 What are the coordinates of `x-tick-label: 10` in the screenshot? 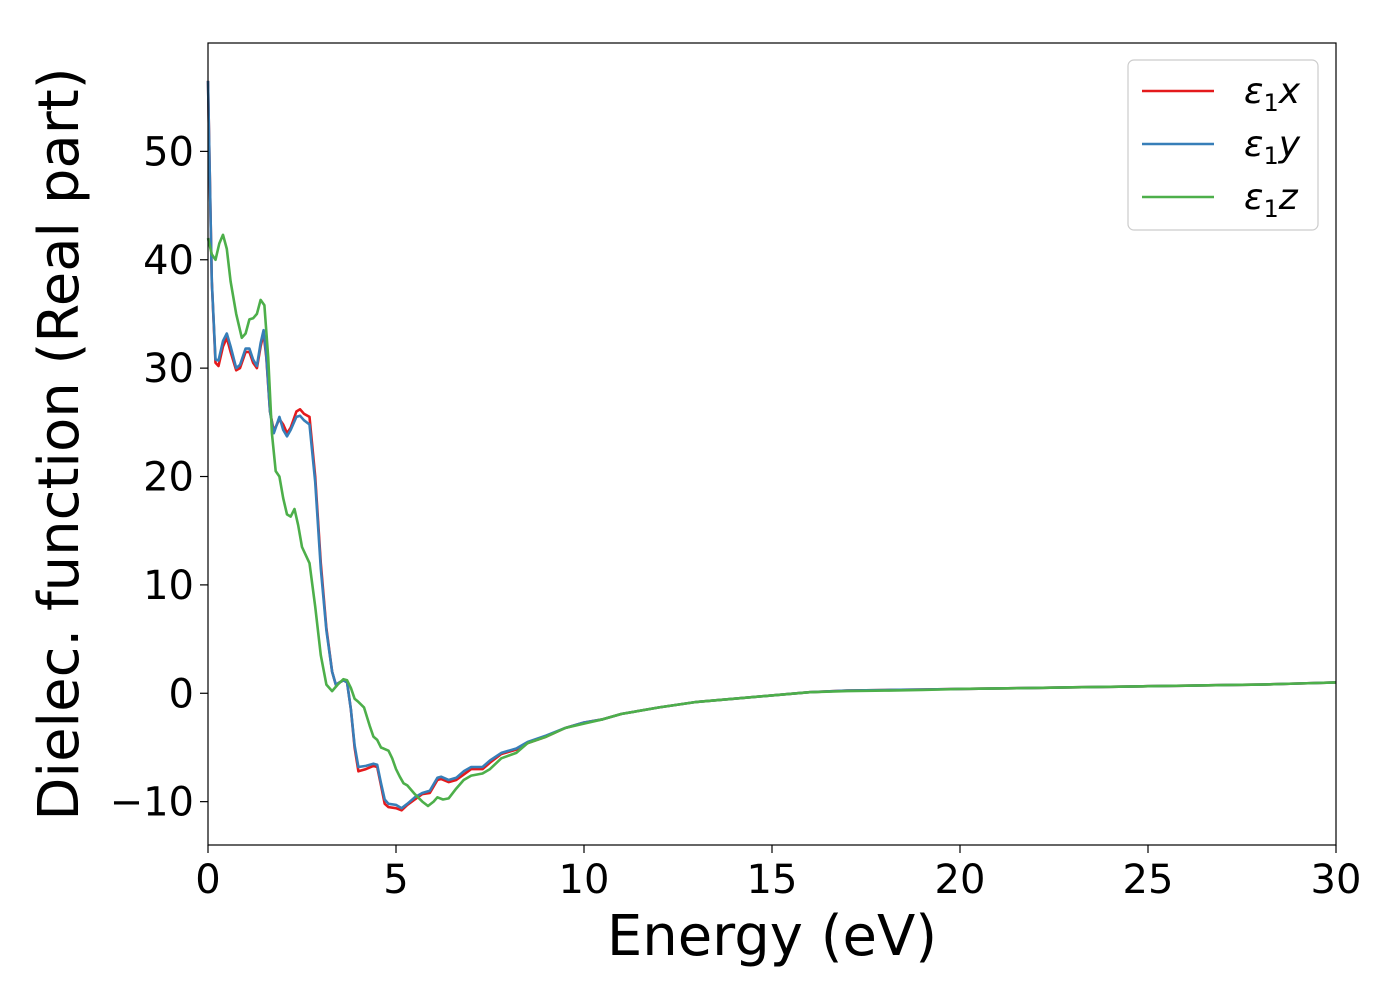 It's located at (584, 880).